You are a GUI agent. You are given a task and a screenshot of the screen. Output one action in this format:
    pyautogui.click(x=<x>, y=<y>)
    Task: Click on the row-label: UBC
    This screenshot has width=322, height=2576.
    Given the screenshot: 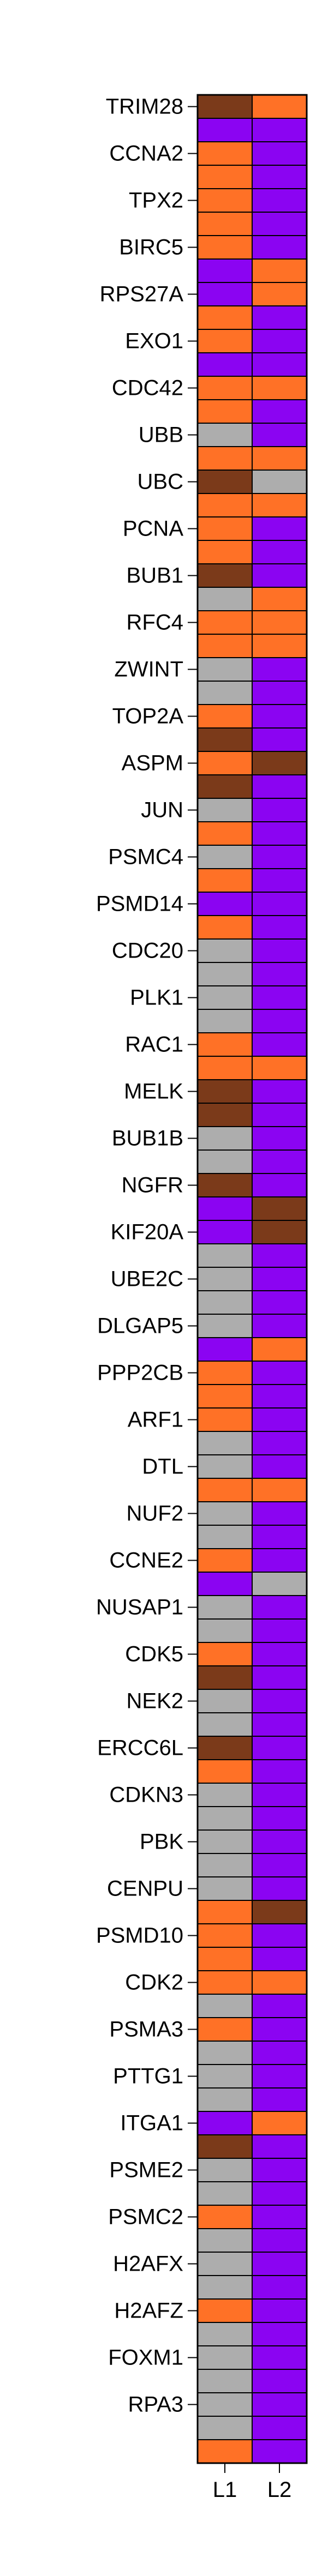 What is the action you would take?
    pyautogui.click(x=160, y=482)
    